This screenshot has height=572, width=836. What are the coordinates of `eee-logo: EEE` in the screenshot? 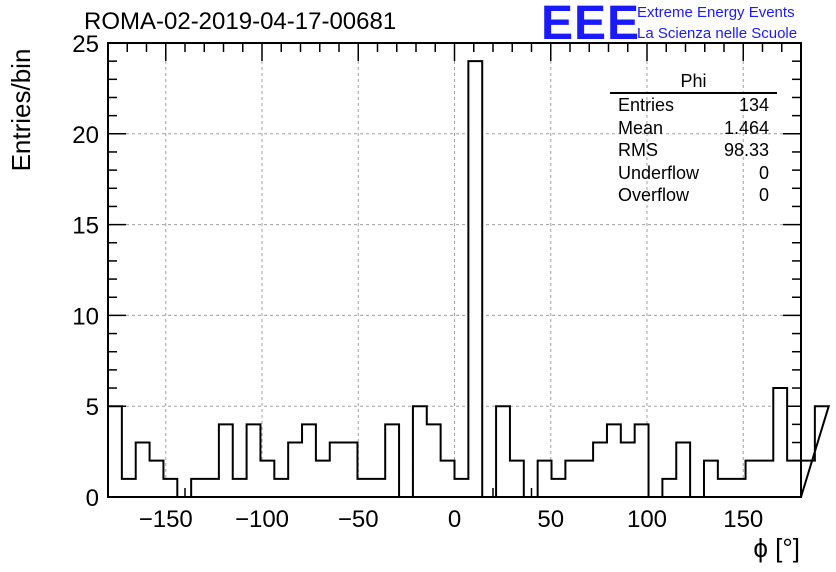 It's located at (591, 25).